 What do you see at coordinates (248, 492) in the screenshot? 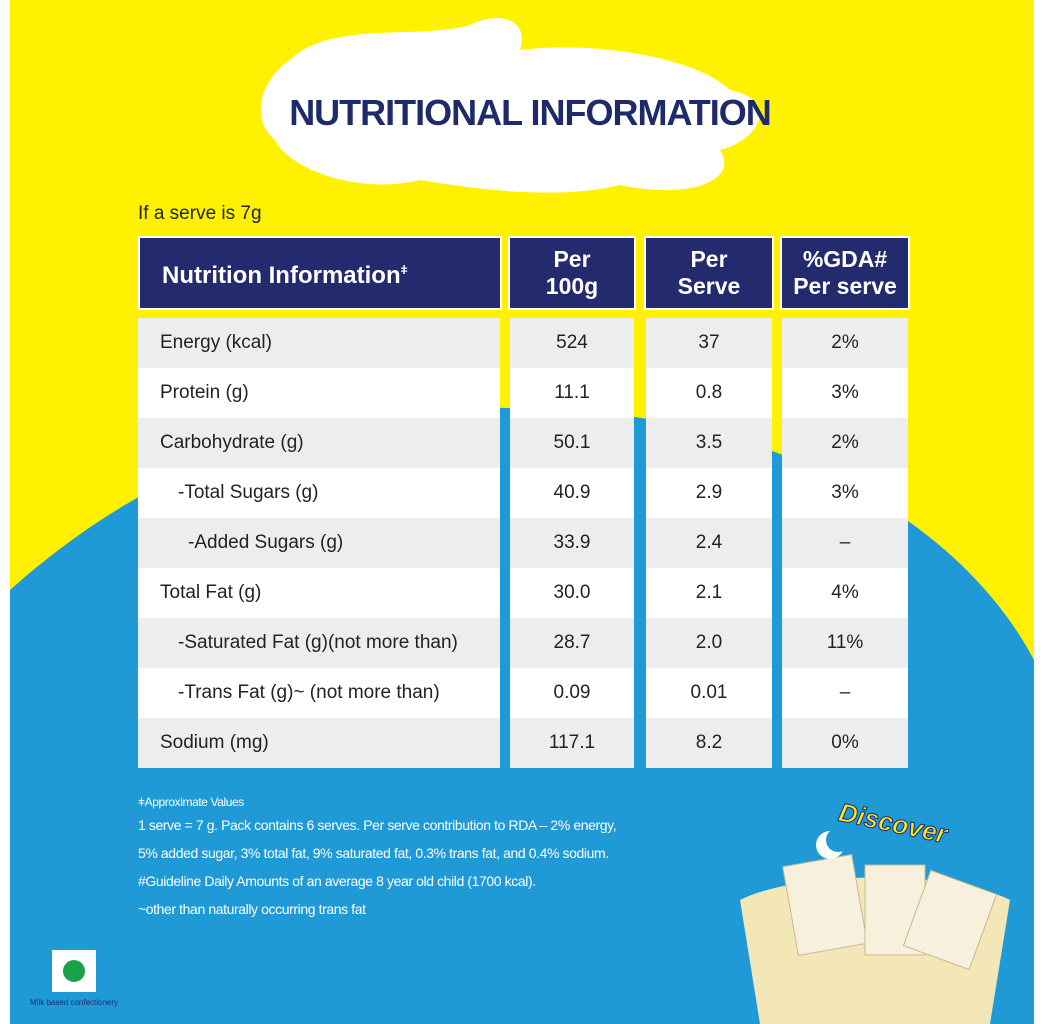
I see `table-cell: -Total Sugars (g)` at bounding box center [248, 492].